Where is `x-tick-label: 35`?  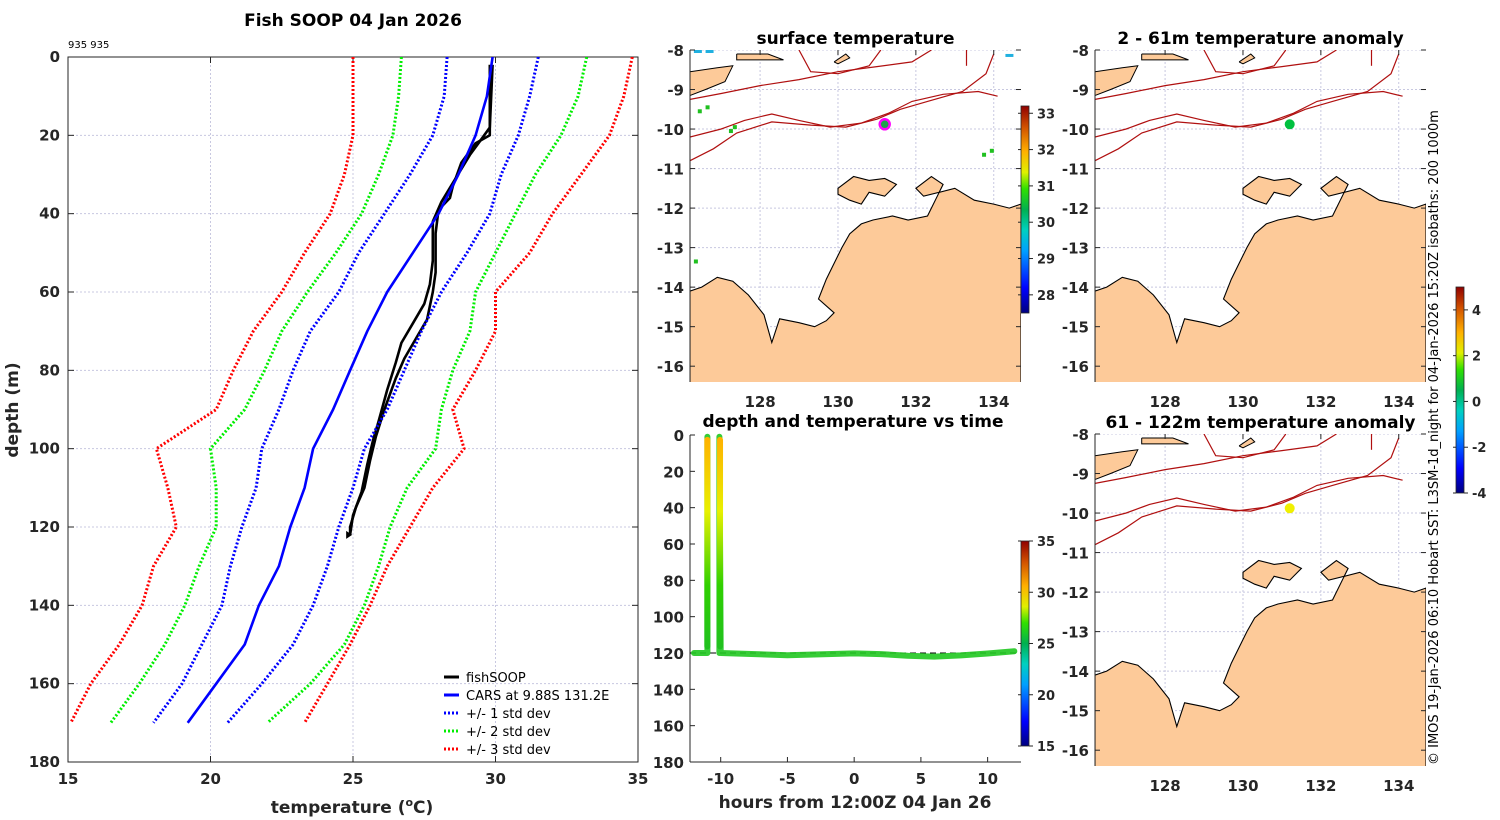
x-tick-label: 35 is located at coordinates (638, 779).